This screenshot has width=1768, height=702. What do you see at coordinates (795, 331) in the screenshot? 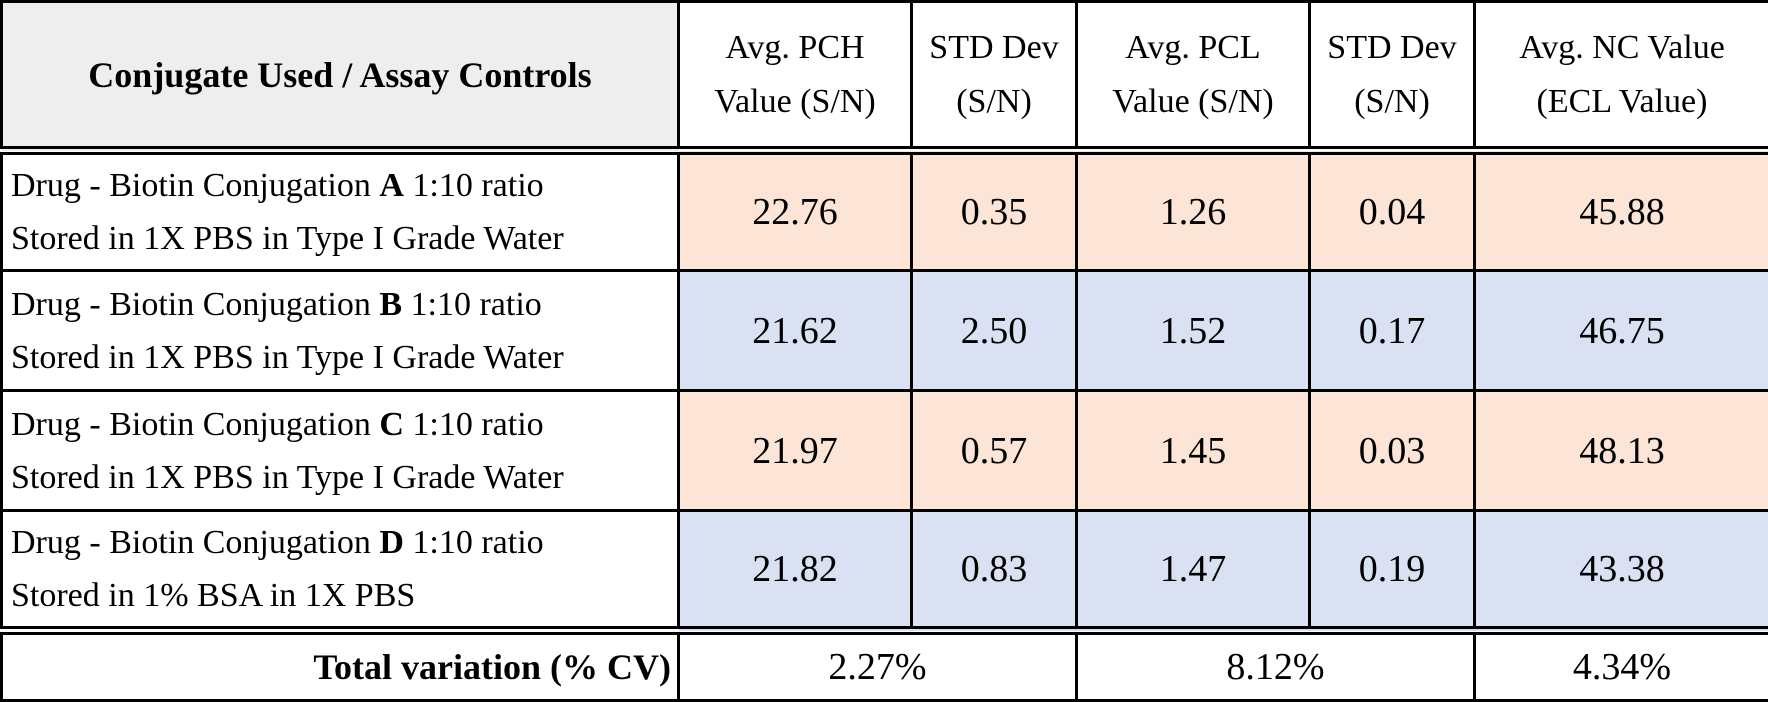
I see `avg-pch-cell: 21.62` at bounding box center [795, 331].